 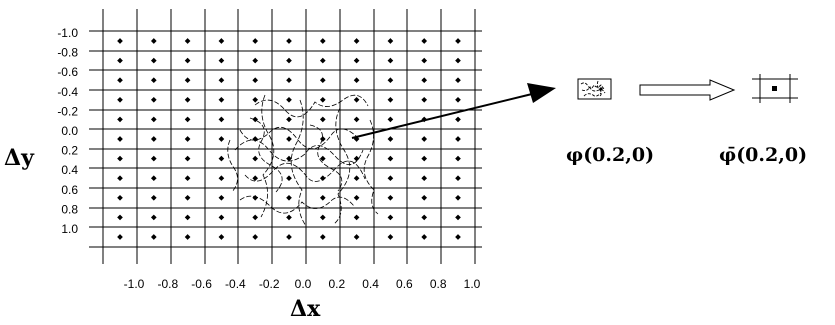 I want to click on y-tick-label: 0.4, so click(x=69, y=170).